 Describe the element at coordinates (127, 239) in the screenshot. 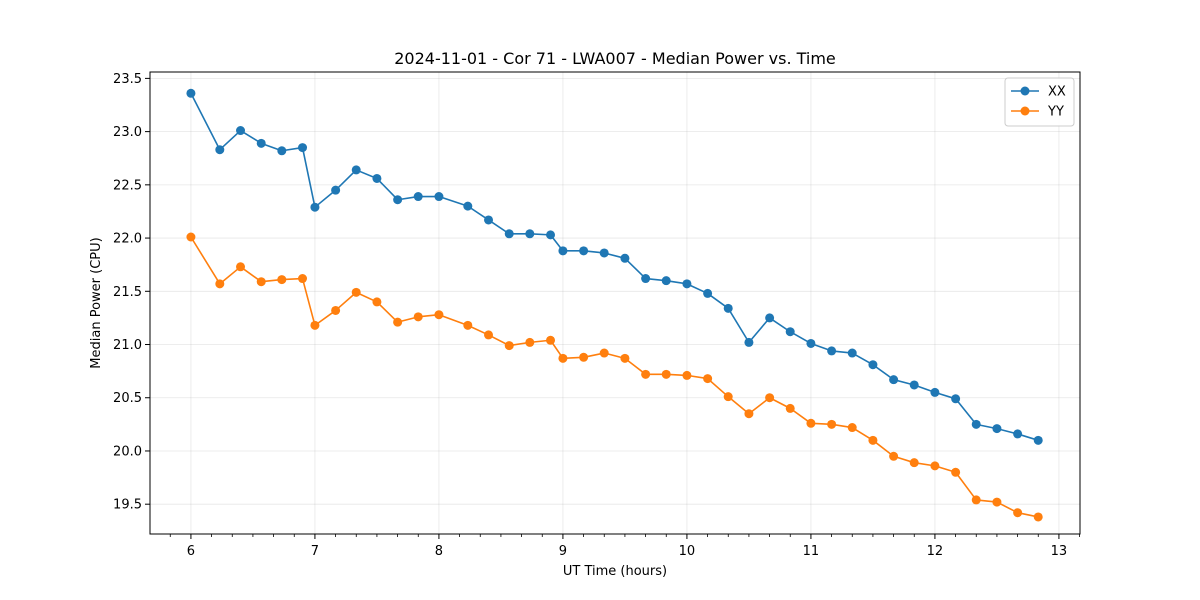

I see `y-tick-label: 22.0` at that location.